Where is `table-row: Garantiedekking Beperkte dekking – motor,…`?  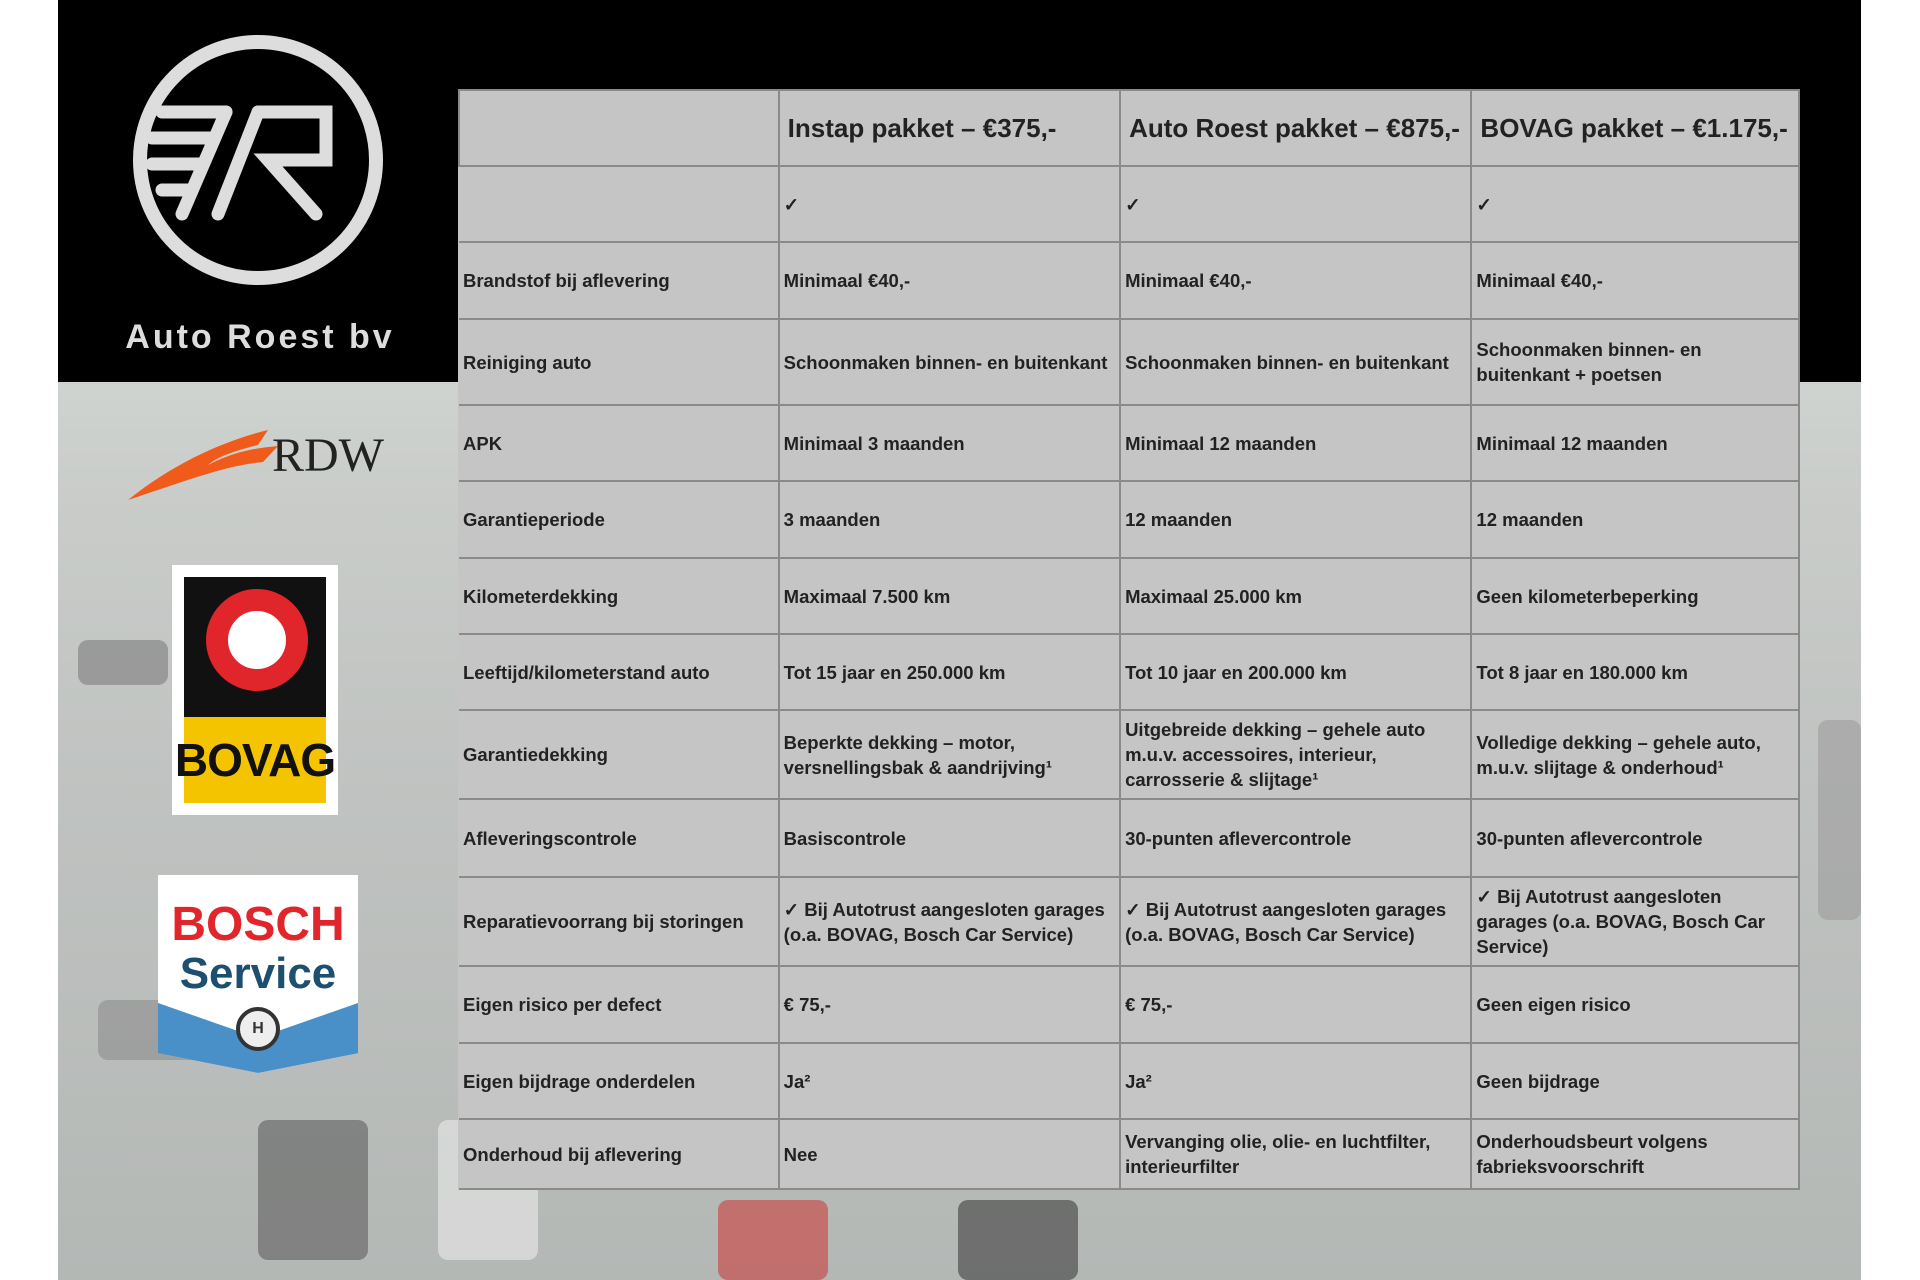
table-row: Garantiedekking Beperkte dekking – motor,… is located at coordinates (1129, 754).